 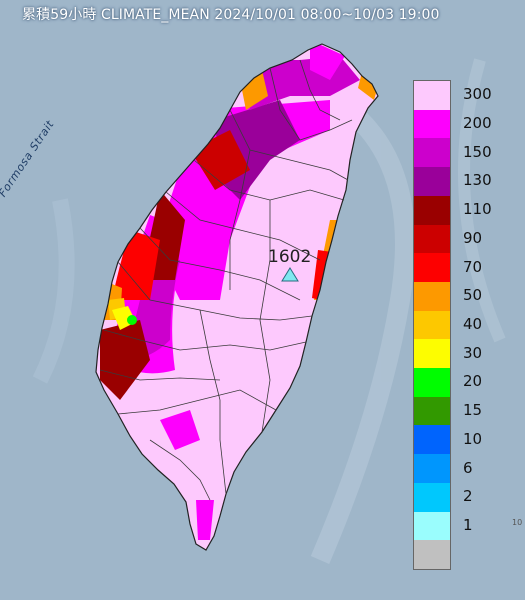 What do you see at coordinates (477, 151) in the screenshot?
I see `legend-label-150: 150` at bounding box center [477, 151].